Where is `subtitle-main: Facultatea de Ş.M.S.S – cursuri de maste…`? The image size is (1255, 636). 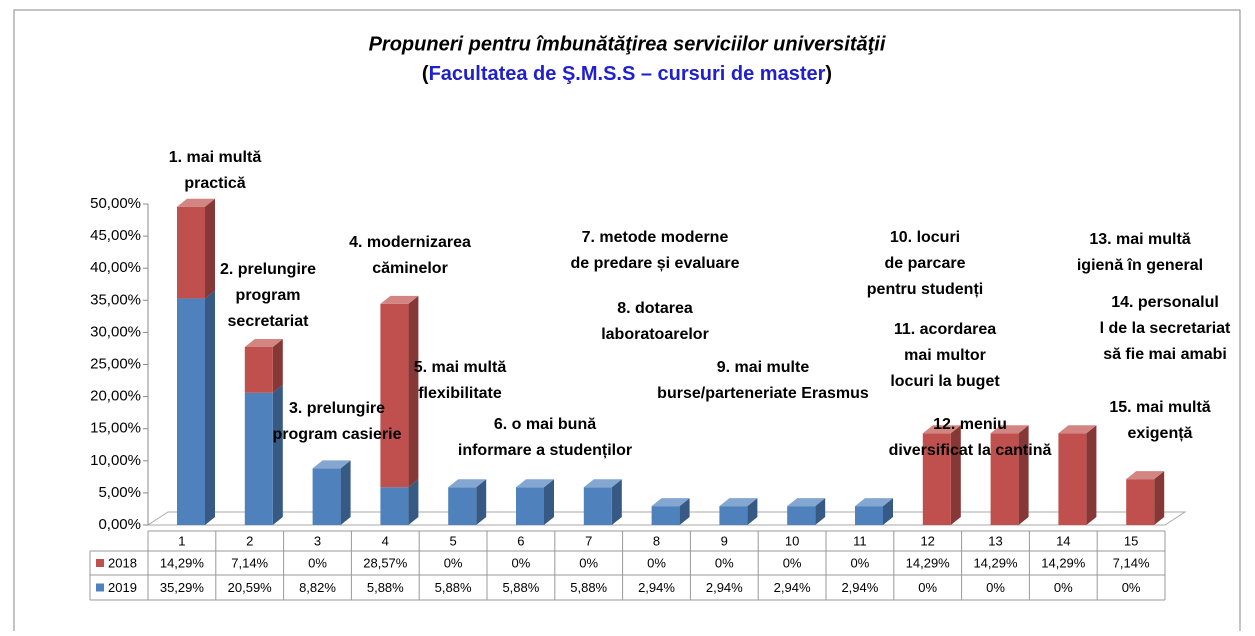 subtitle-main: Facultatea de Ş.M.S.S – cursuri de maste… is located at coordinates (627, 74).